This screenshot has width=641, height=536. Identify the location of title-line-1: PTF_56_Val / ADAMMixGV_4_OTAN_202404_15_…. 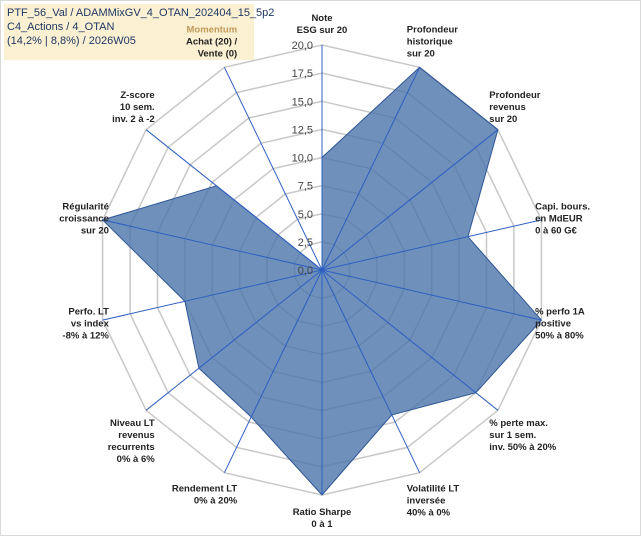
(141, 13).